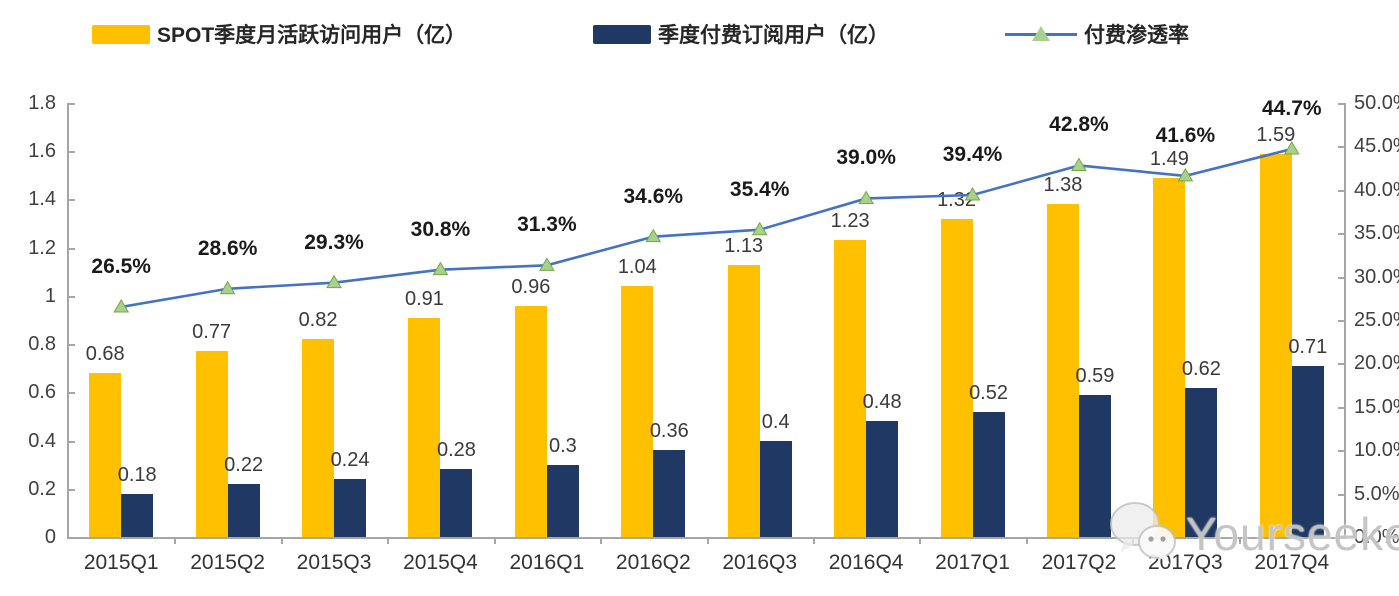 The height and width of the screenshot is (596, 1399). I want to click on x-axis-category-label: 2015Q4, so click(440, 562).